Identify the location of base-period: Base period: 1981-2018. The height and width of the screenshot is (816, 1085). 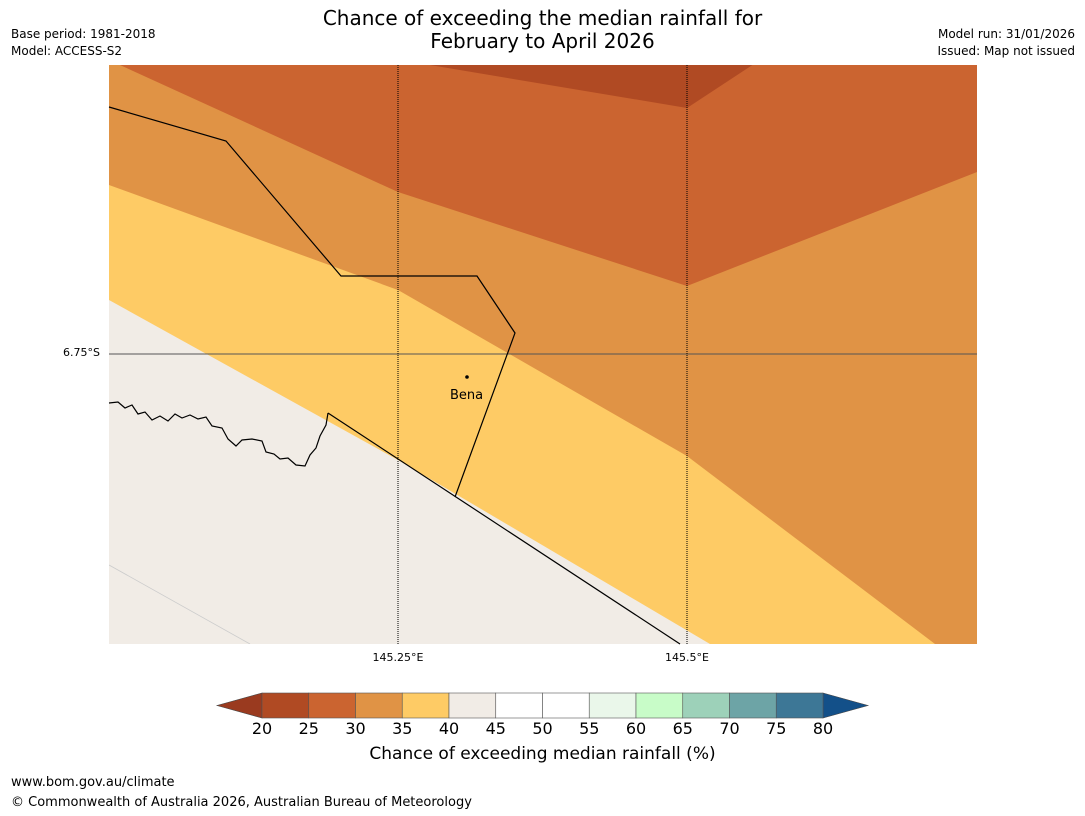
(83, 34).